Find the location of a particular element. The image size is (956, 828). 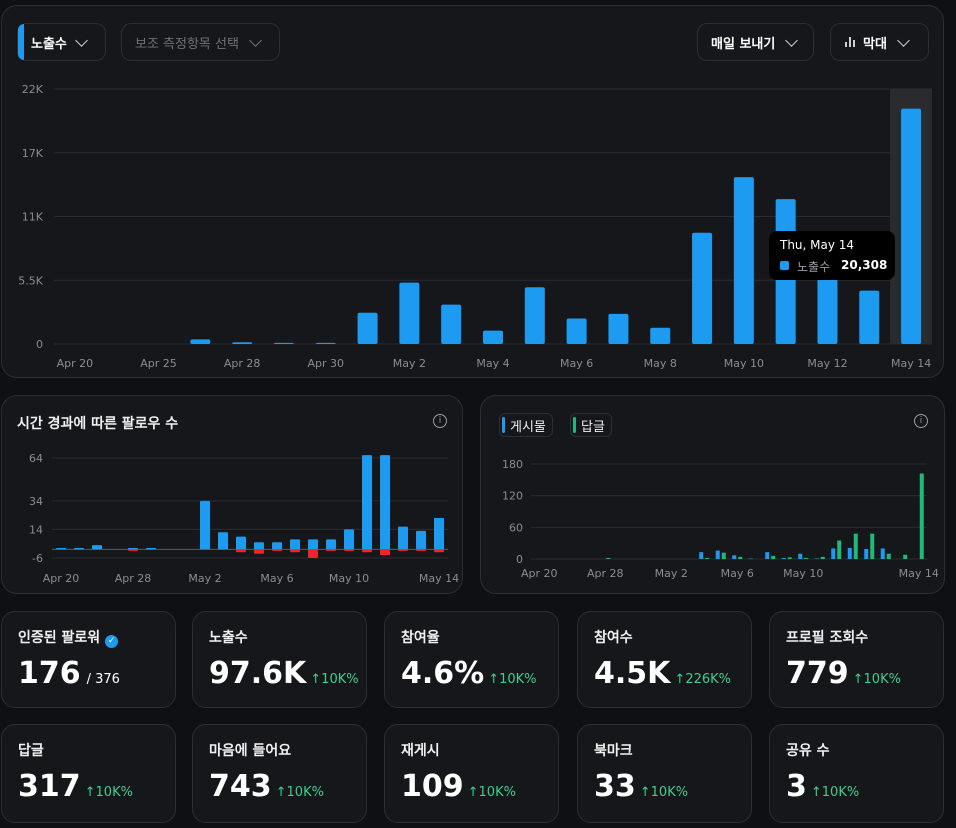

stat-card: 마음에 들어요 743 ↑10K% is located at coordinates (279, 773).